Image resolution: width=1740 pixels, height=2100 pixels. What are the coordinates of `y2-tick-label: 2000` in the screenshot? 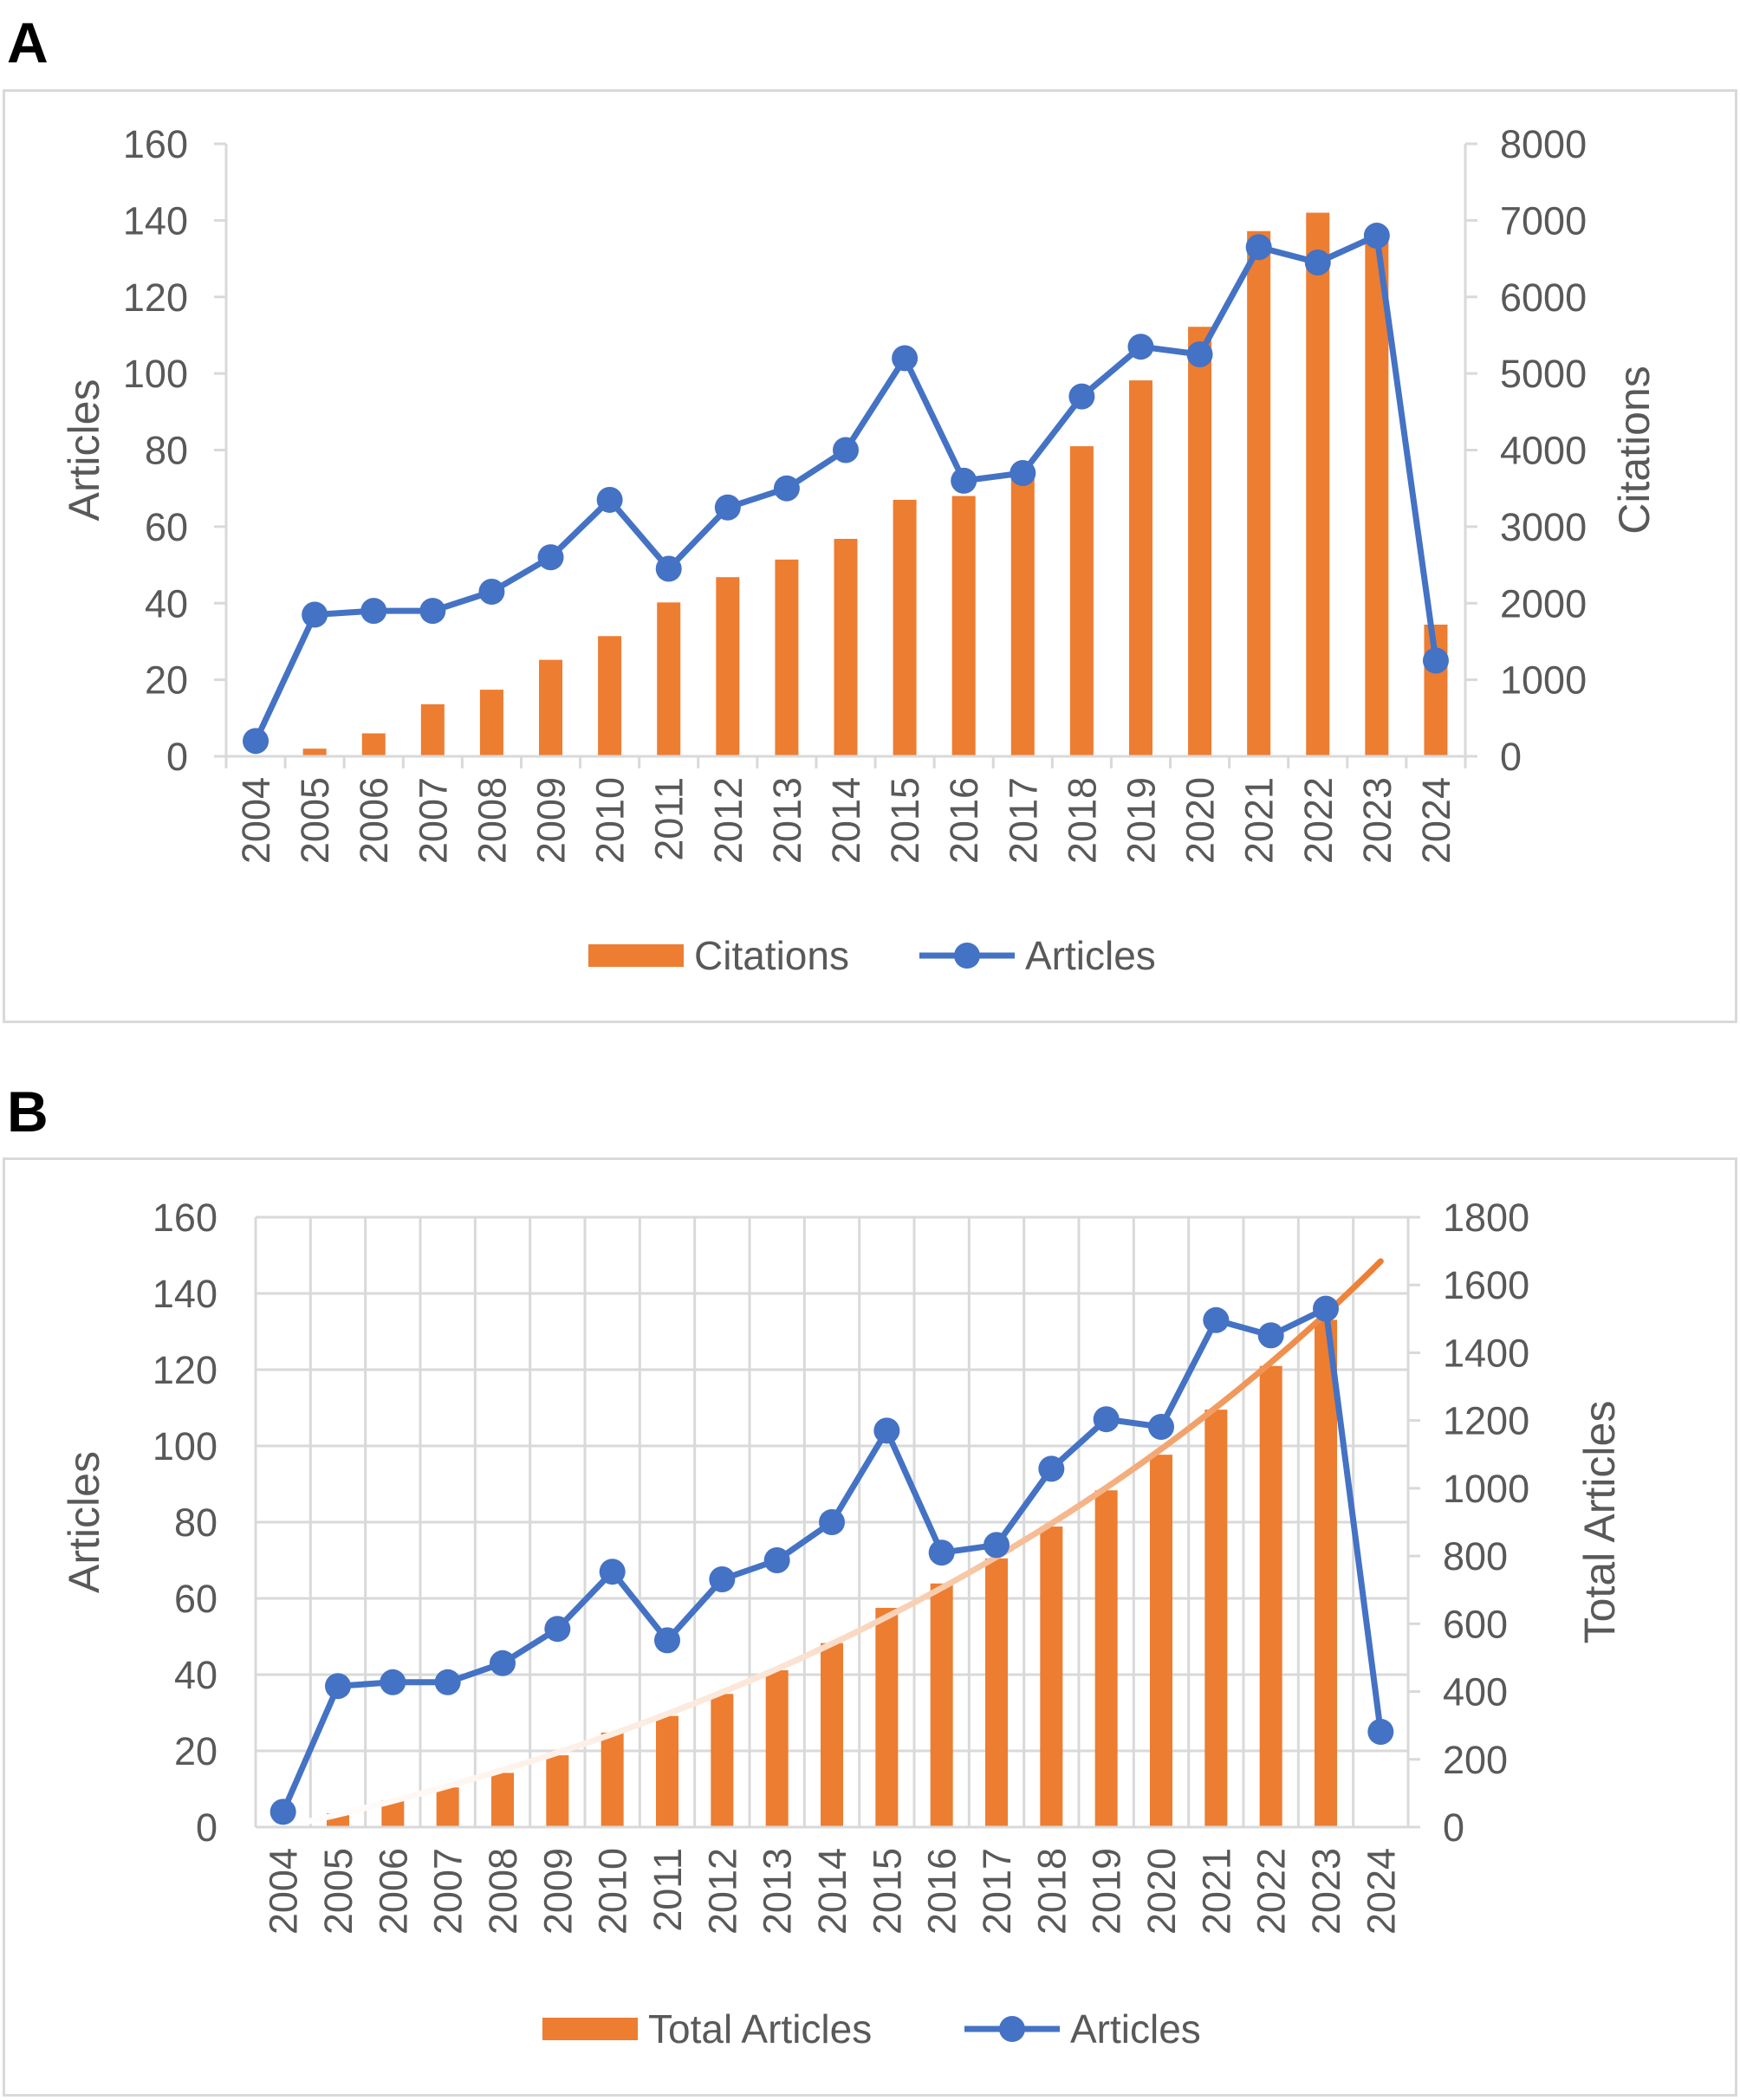 It's located at (1543, 603).